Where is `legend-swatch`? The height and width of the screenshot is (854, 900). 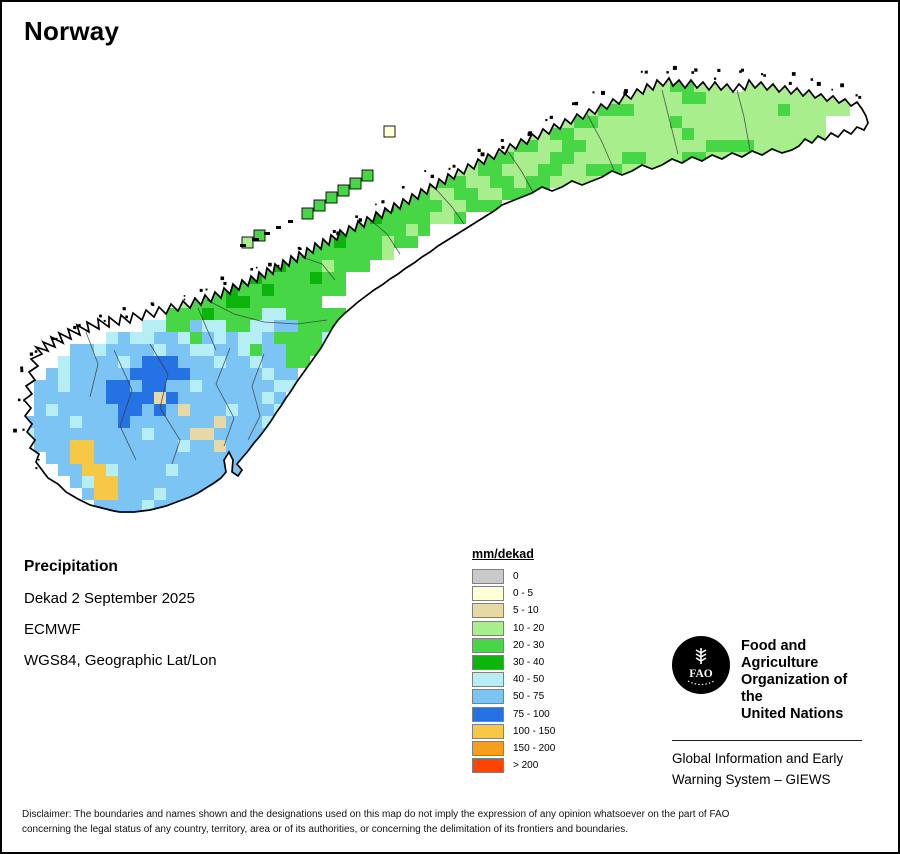 legend-swatch is located at coordinates (488, 594).